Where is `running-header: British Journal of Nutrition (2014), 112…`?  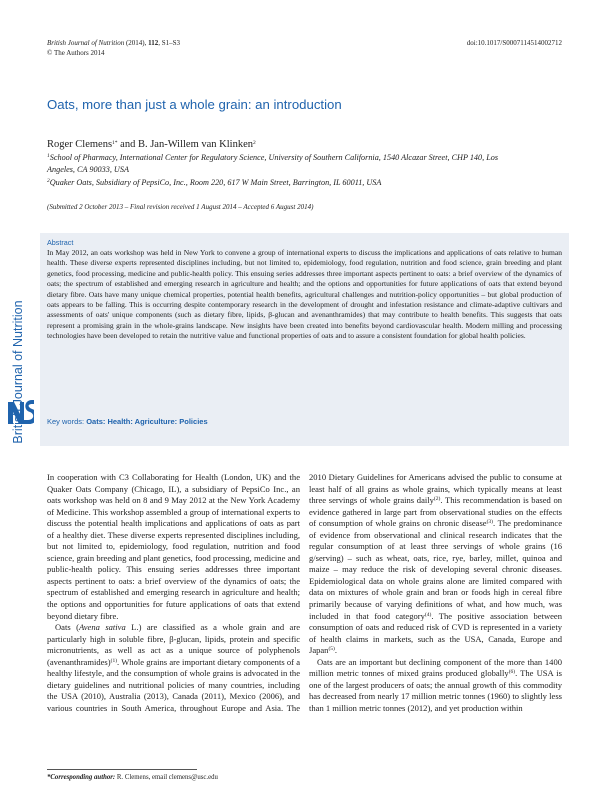 running-header: British Journal of Nutrition (2014), 112… is located at coordinates (113, 48).